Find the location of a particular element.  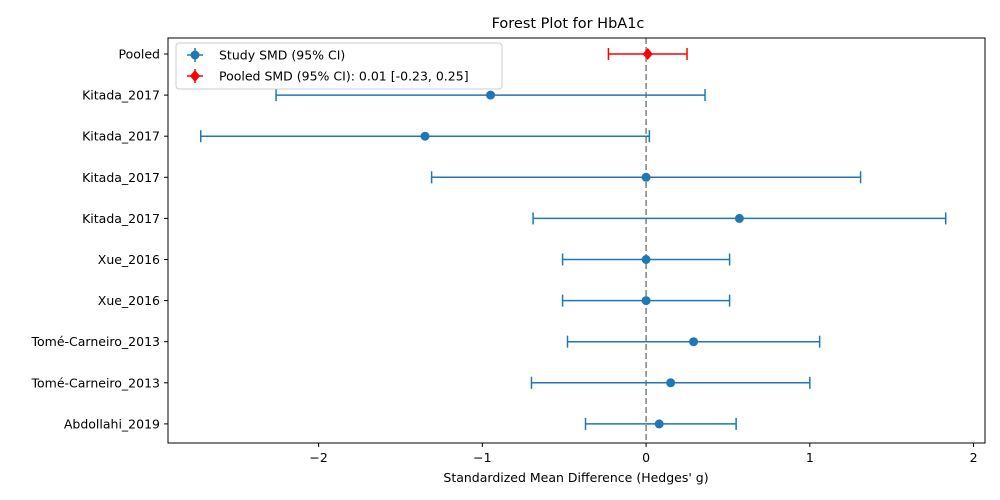

y-tick-label: Pooled is located at coordinates (140, 54).